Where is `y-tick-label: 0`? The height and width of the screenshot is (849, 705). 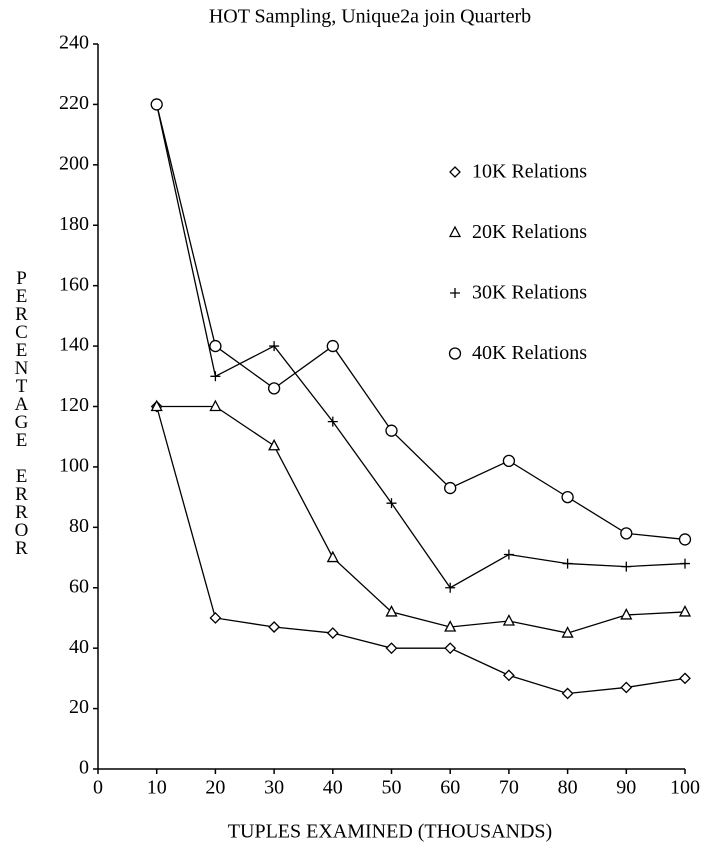 y-tick-label: 0 is located at coordinates (84, 768).